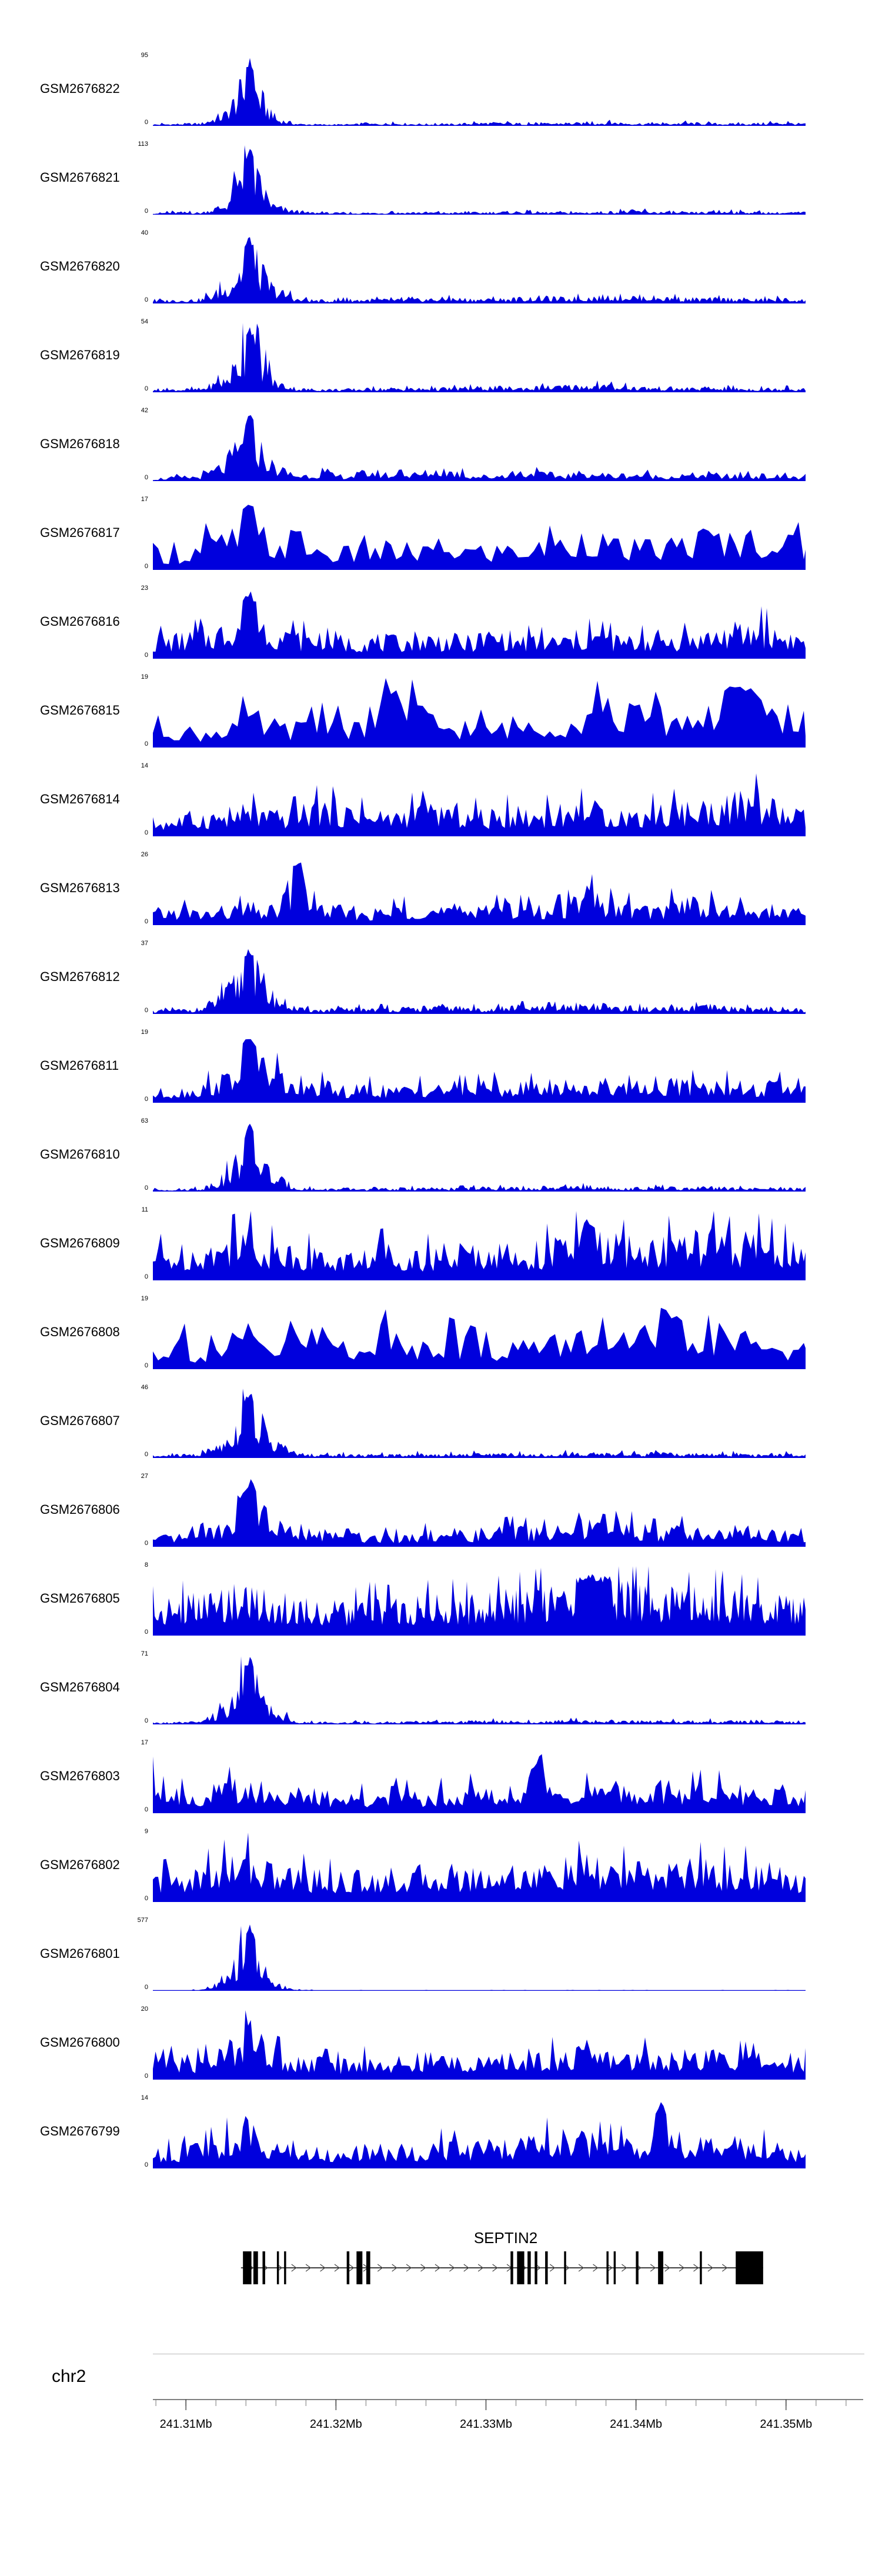 The image size is (882, 2576). Describe the element at coordinates (144, 2097) in the screenshot. I see `y-axis-max-label: 14` at that location.